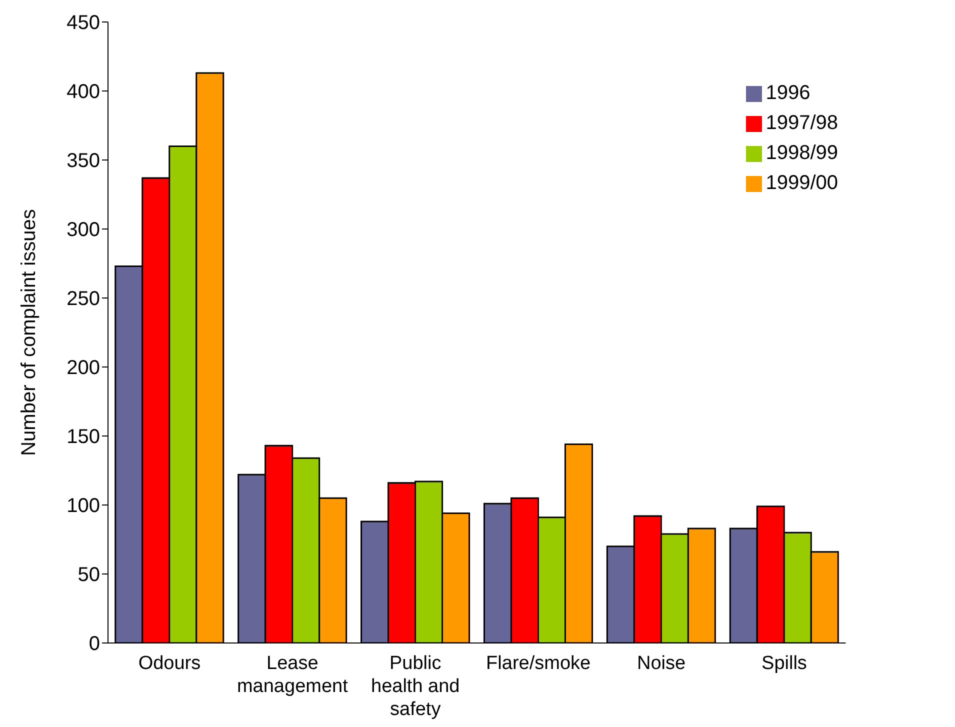 Image resolution: width=955 pixels, height=727 pixels. What do you see at coordinates (83, 23) in the screenshot?
I see `y-tick-label: 450` at bounding box center [83, 23].